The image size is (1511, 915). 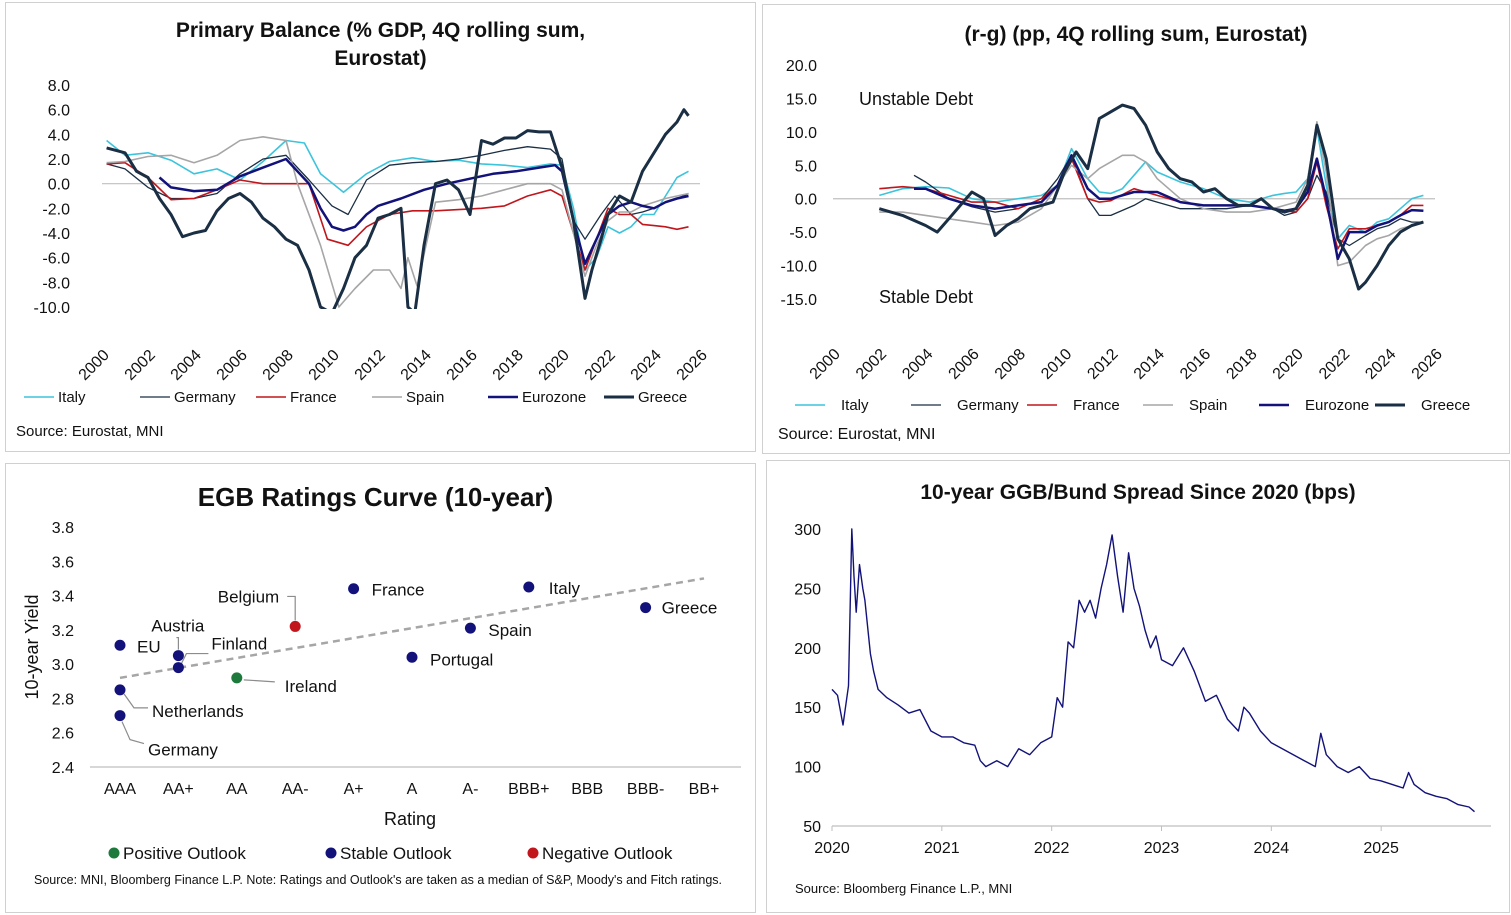 I want to click on point-label-germany: Germany, so click(x=183, y=750).